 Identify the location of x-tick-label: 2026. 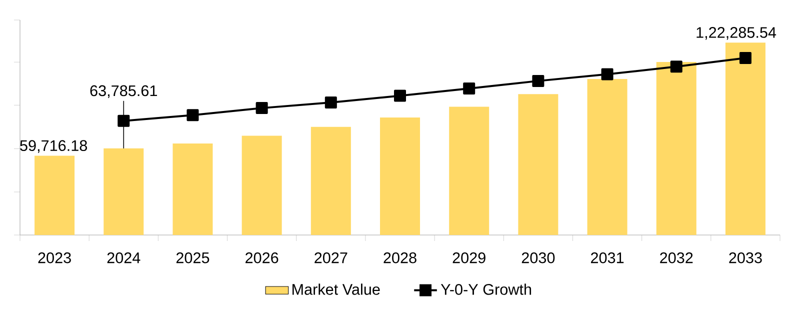
(262, 258).